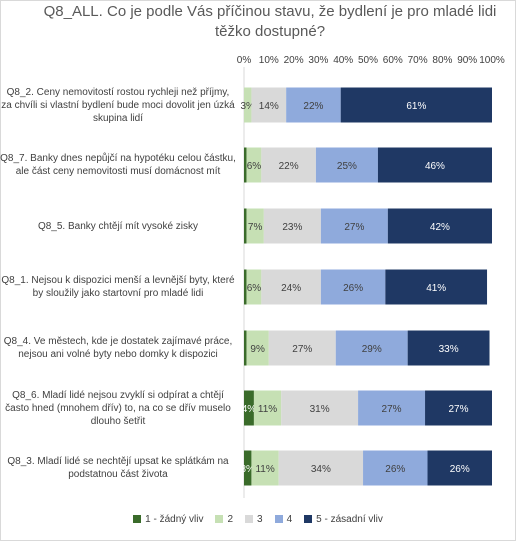  I want to click on data-label: 42%, so click(440, 227).